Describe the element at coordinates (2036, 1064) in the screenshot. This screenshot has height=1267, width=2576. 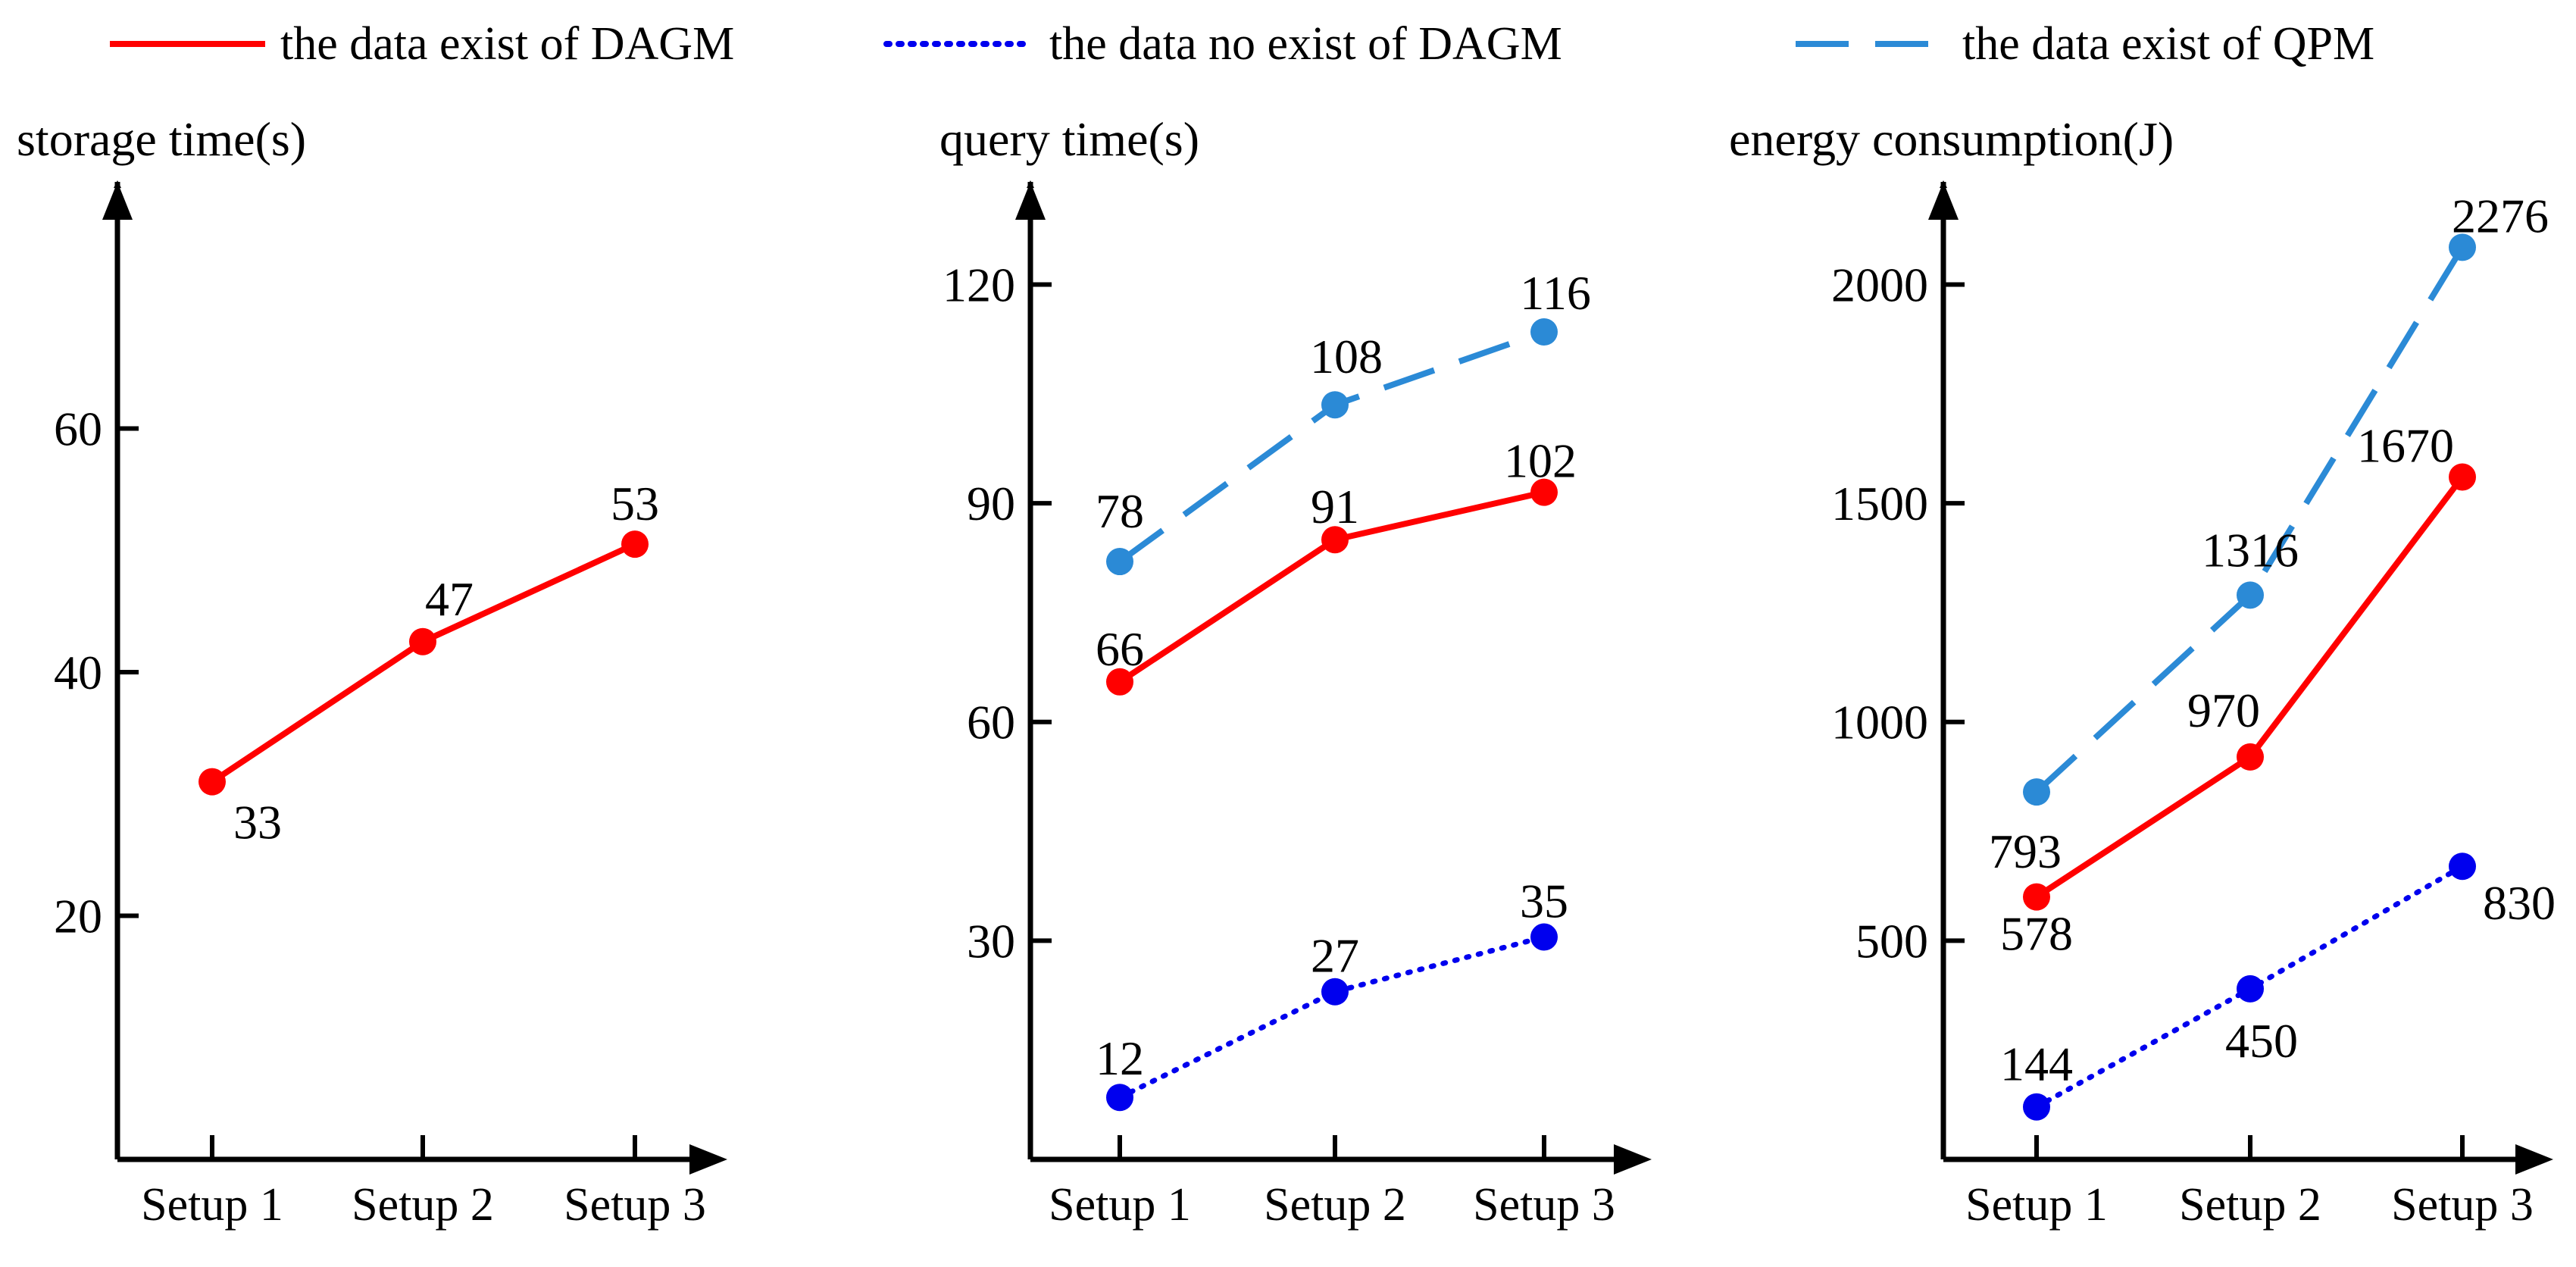
I see `data-label-dagm_no_exist: 144` at that location.